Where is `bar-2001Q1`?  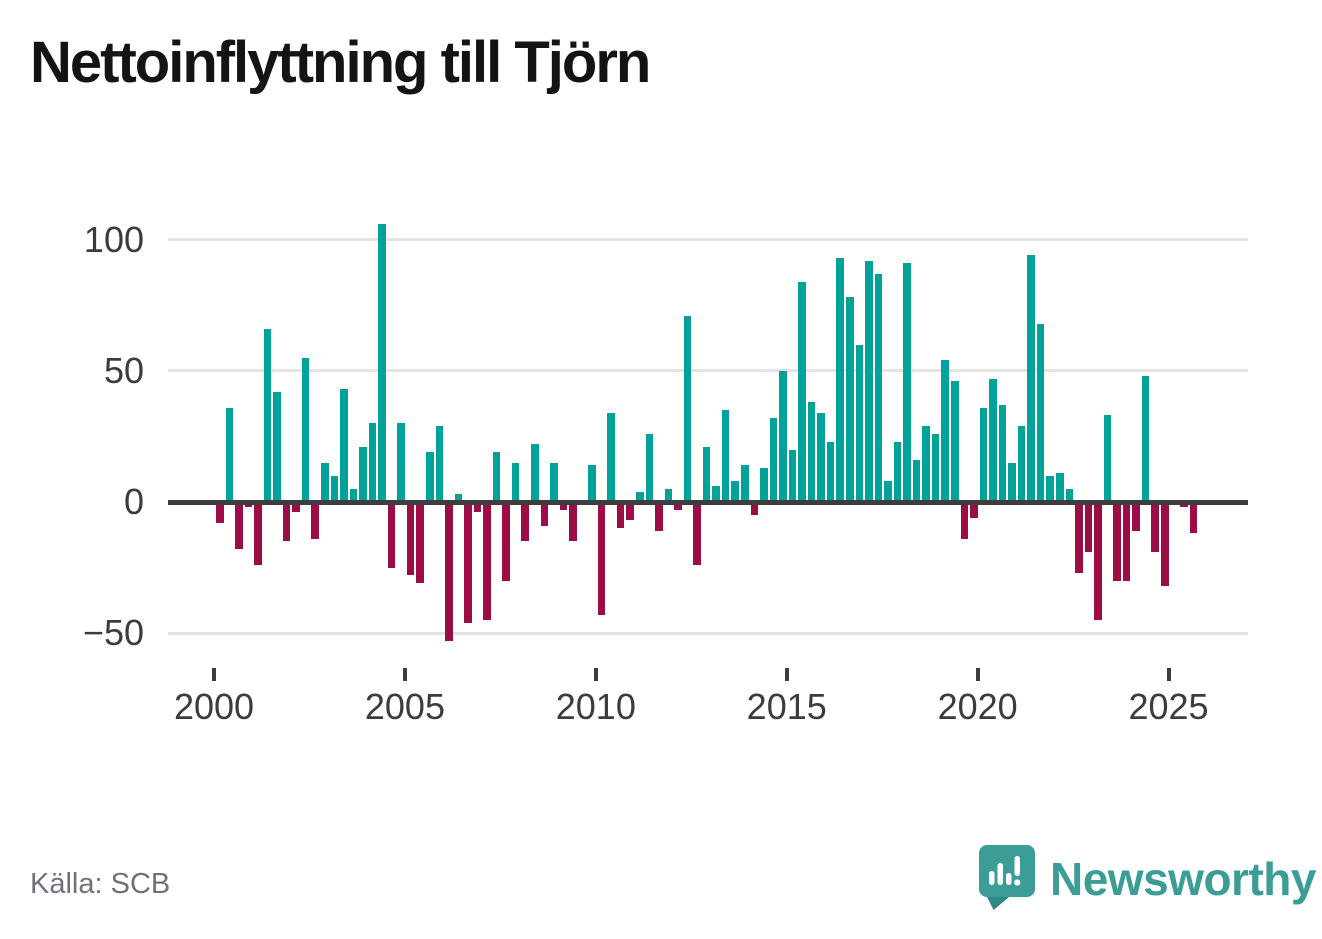
bar-2001Q1 is located at coordinates (258, 533).